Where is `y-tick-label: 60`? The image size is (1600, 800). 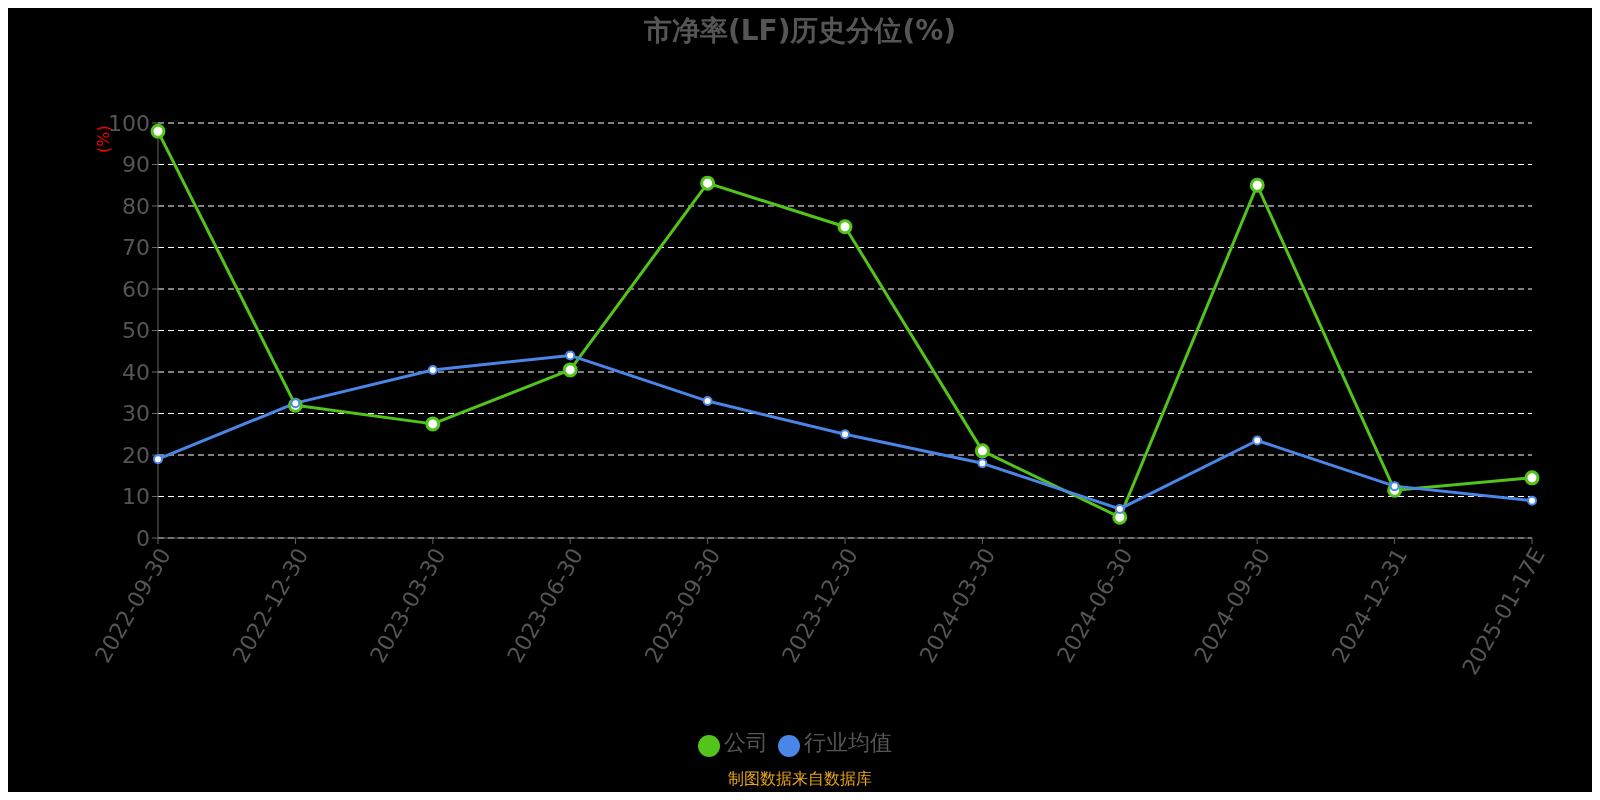 y-tick-label: 60 is located at coordinates (136, 289).